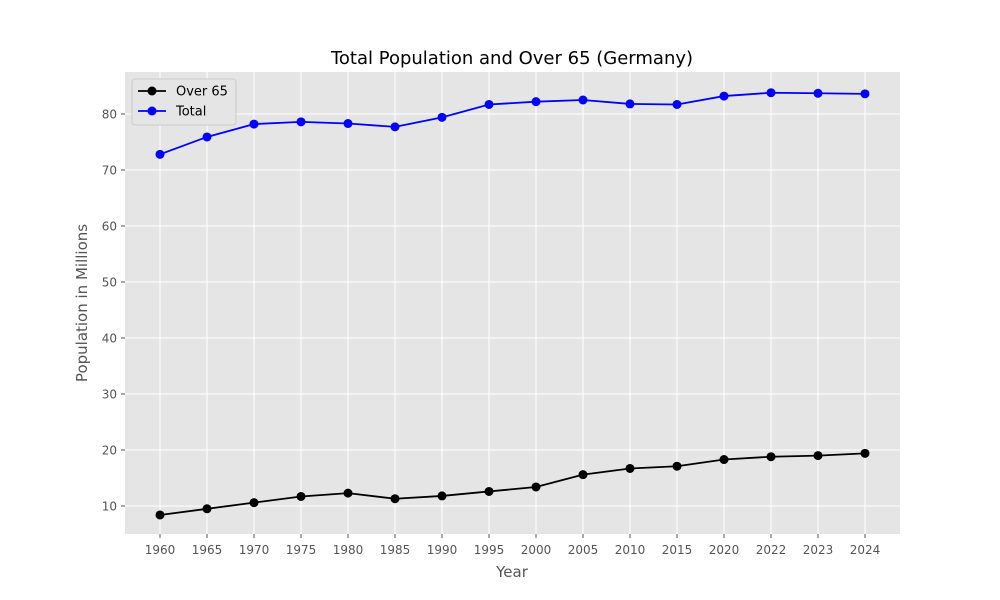 Image resolution: width=1000 pixels, height=600 pixels. I want to click on series-line-total, so click(512, 123).